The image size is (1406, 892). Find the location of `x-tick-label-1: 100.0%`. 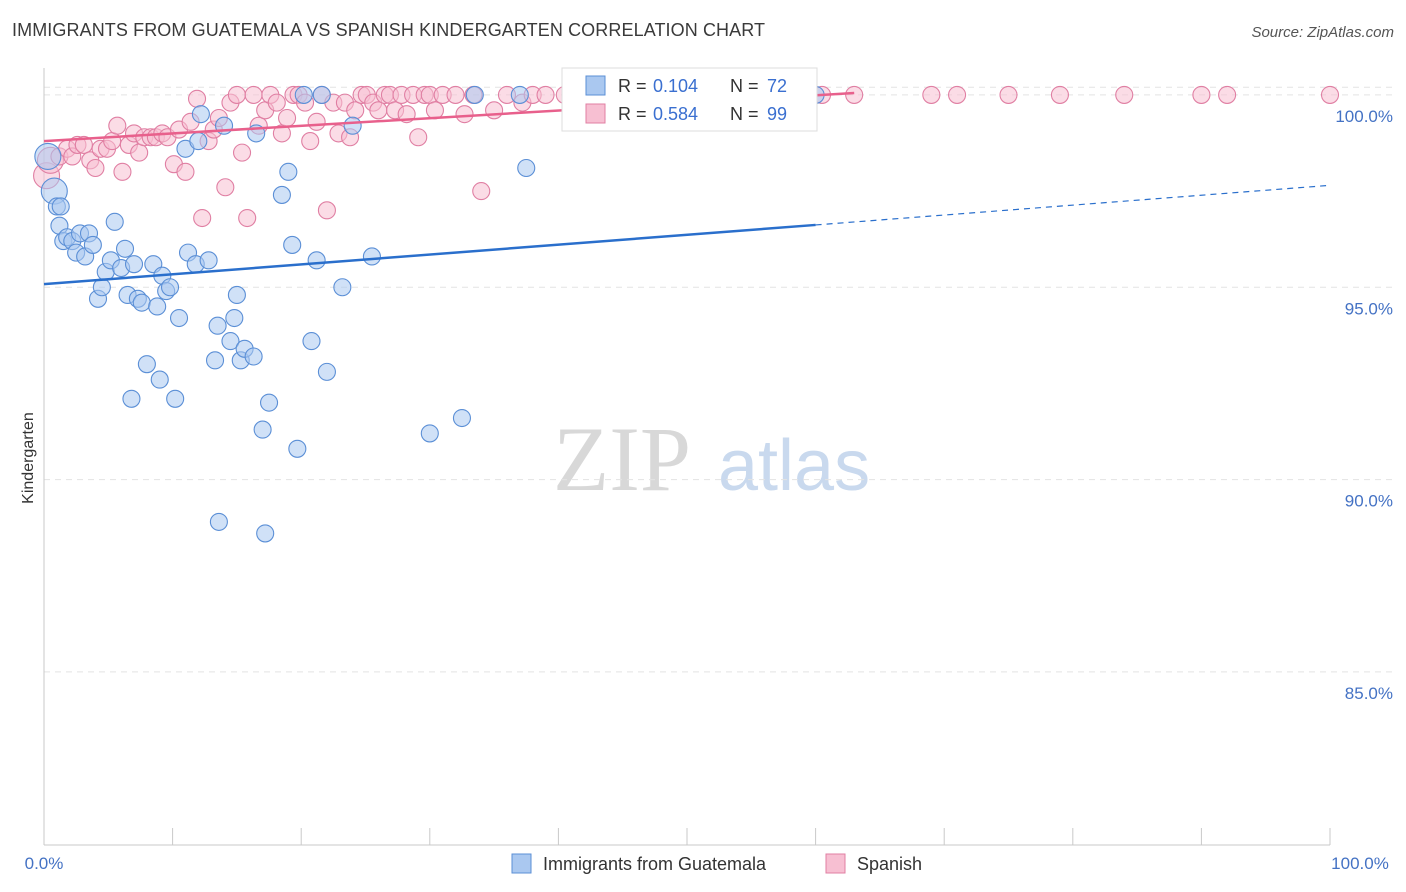

x-tick-label-1: 100.0% is located at coordinates (1360, 863).